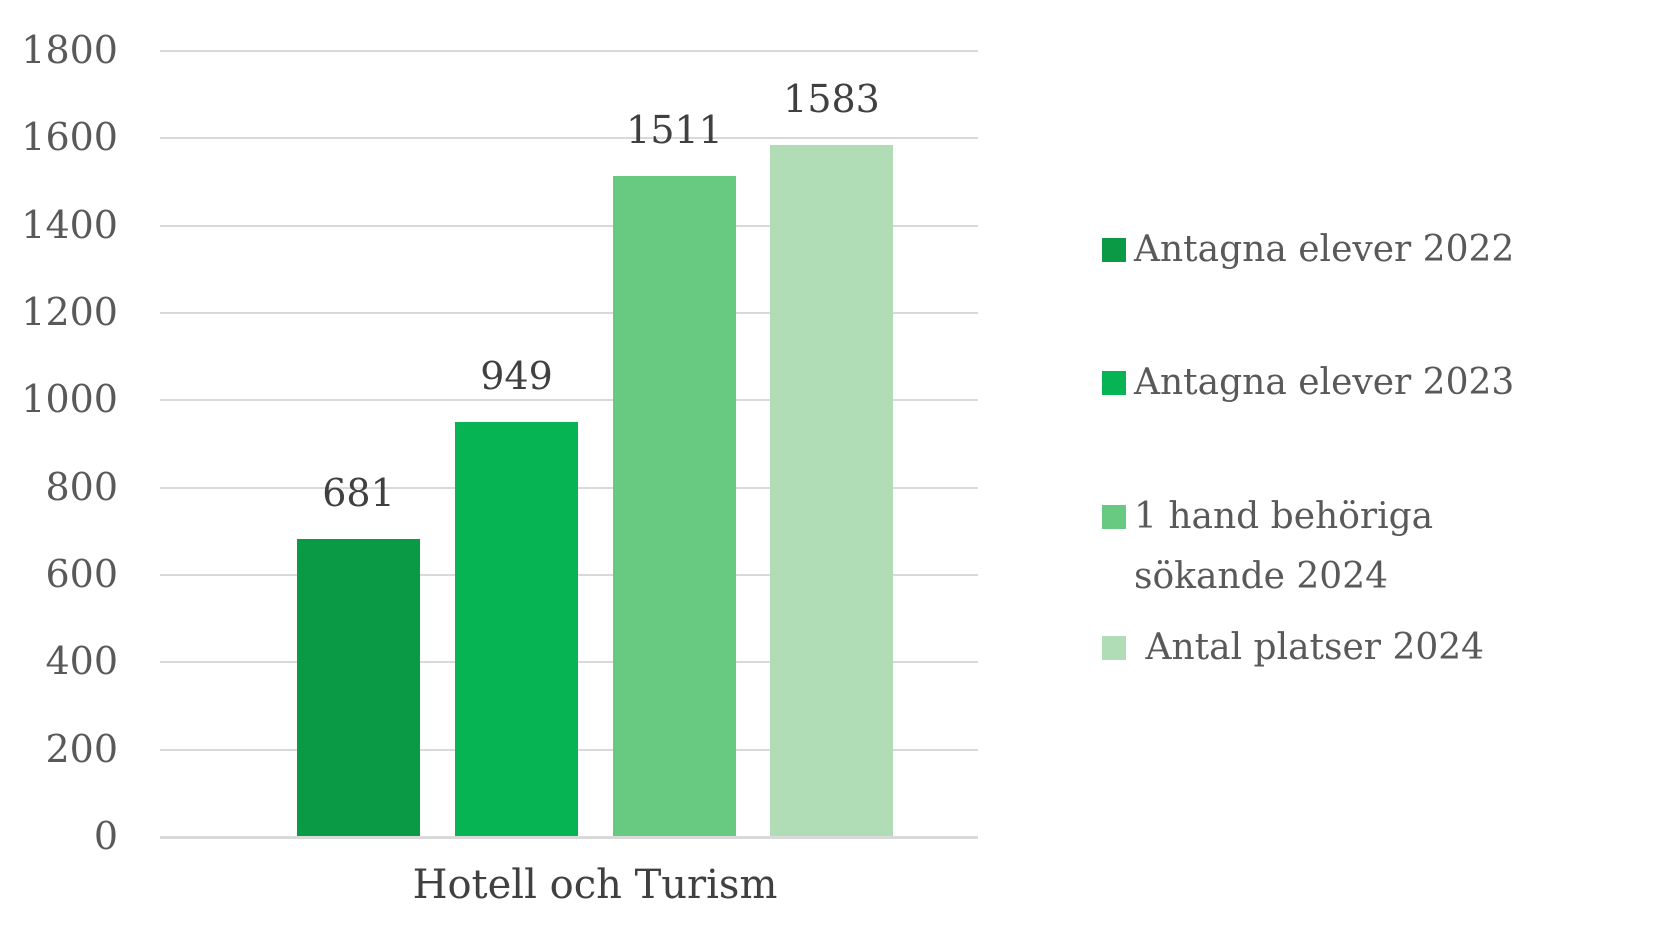 Image resolution: width=1655 pixels, height=948 pixels. I want to click on y-tick-label-1400: 1400, so click(69, 224).